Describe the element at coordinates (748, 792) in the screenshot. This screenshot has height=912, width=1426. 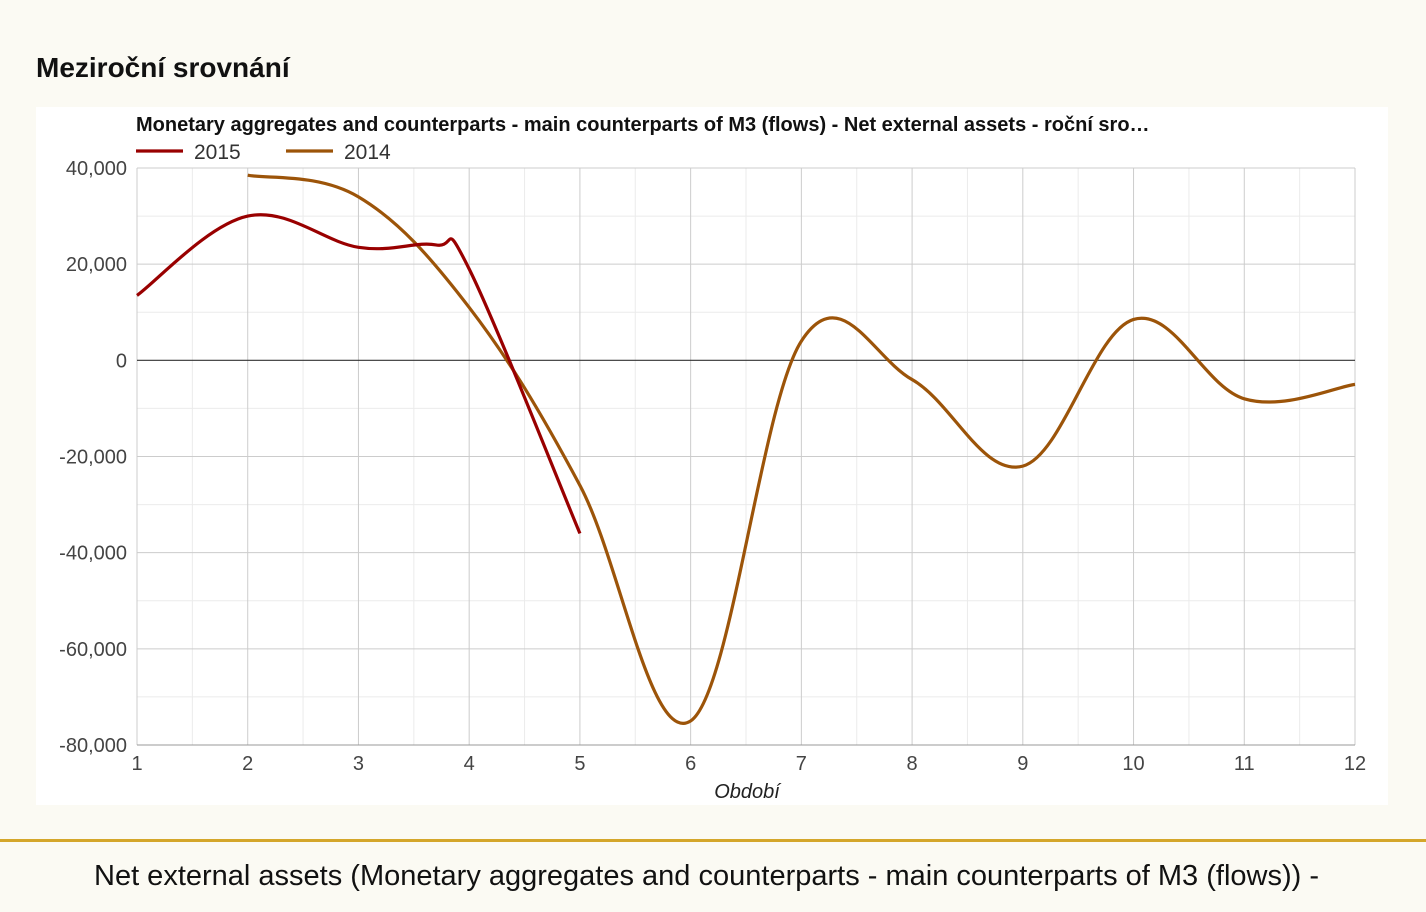
I see `x-axis-label: Období` at that location.